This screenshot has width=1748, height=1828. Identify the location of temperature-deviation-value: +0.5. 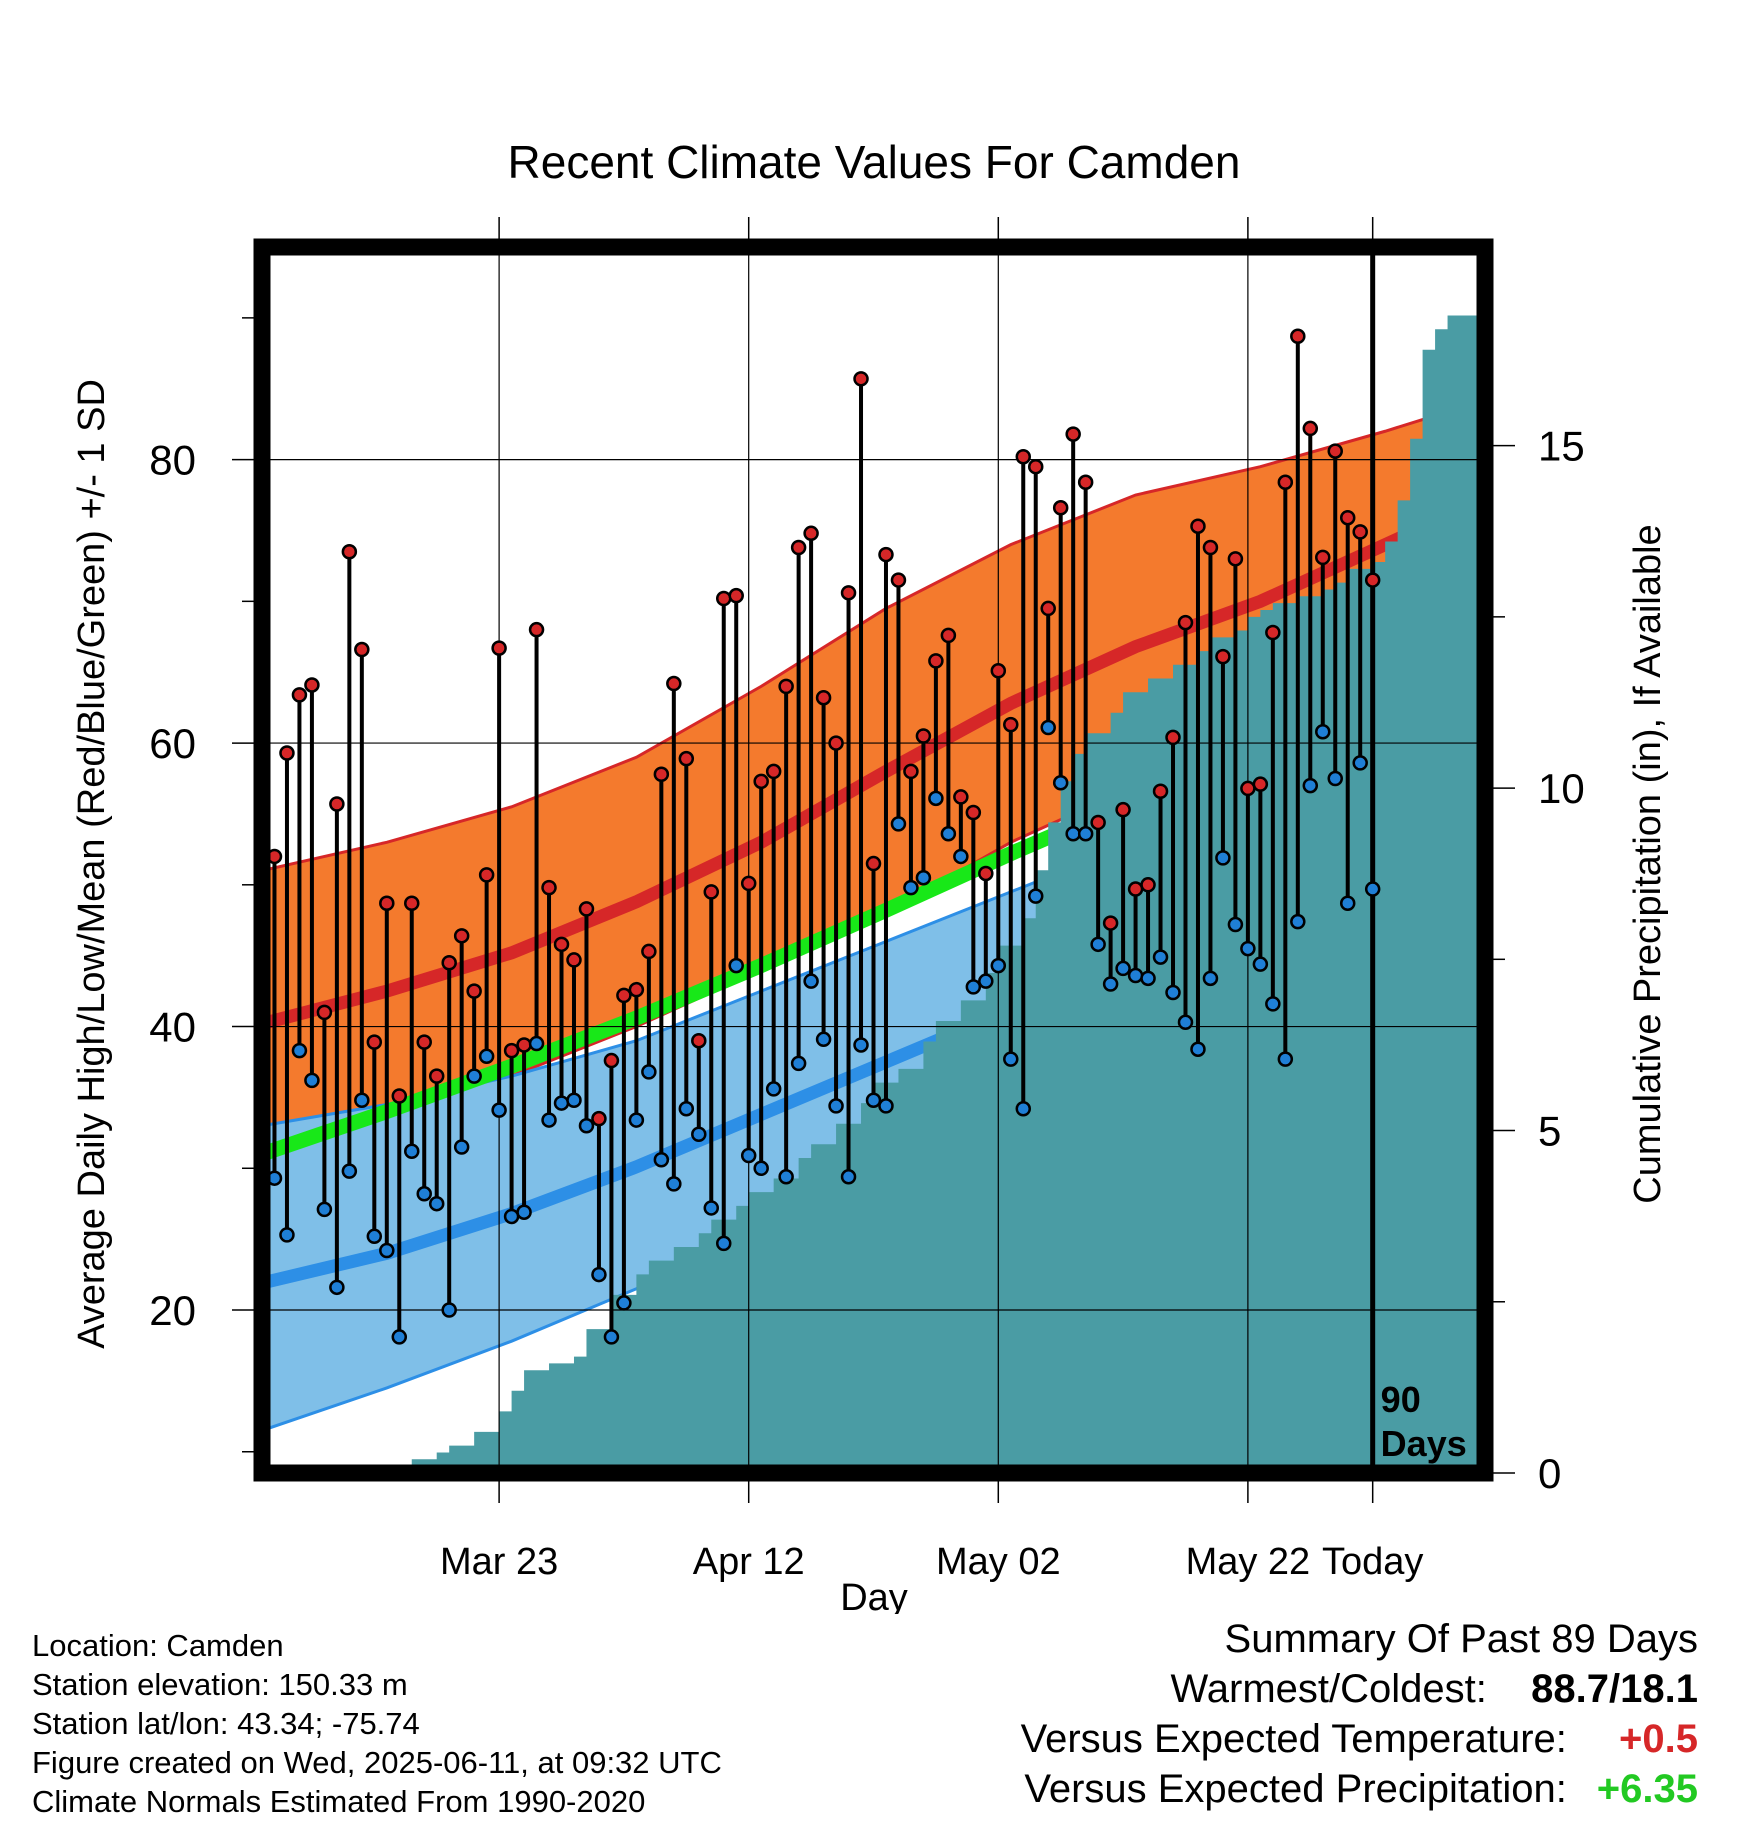
(1658, 1739).